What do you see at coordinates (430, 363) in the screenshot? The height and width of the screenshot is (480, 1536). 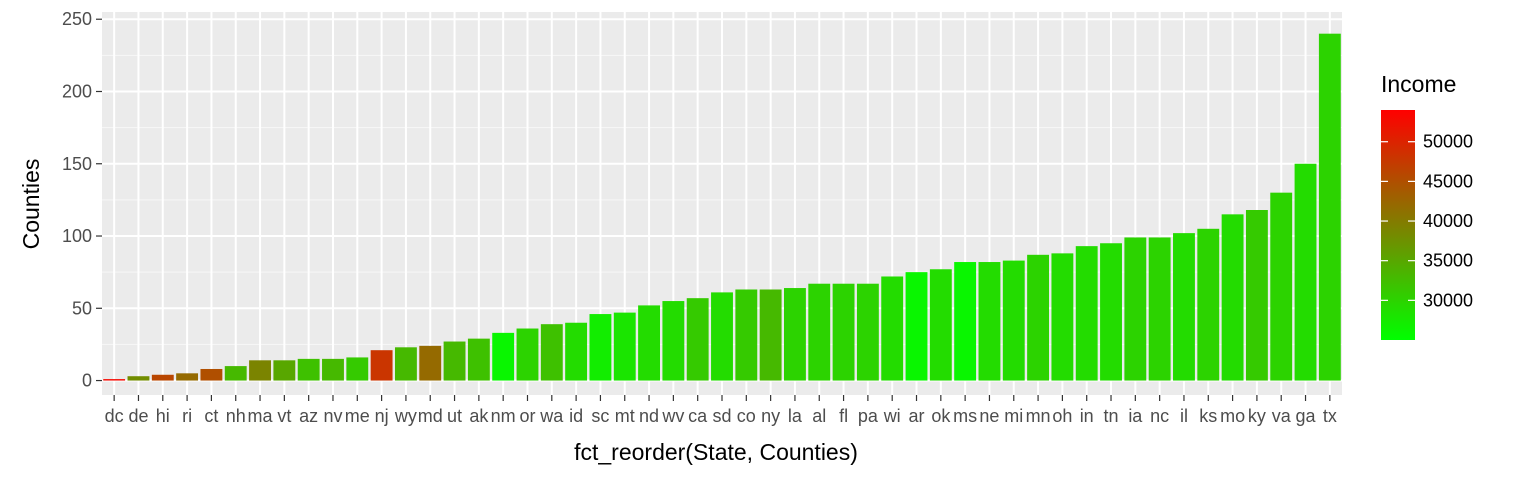 I see `bar-md` at bounding box center [430, 363].